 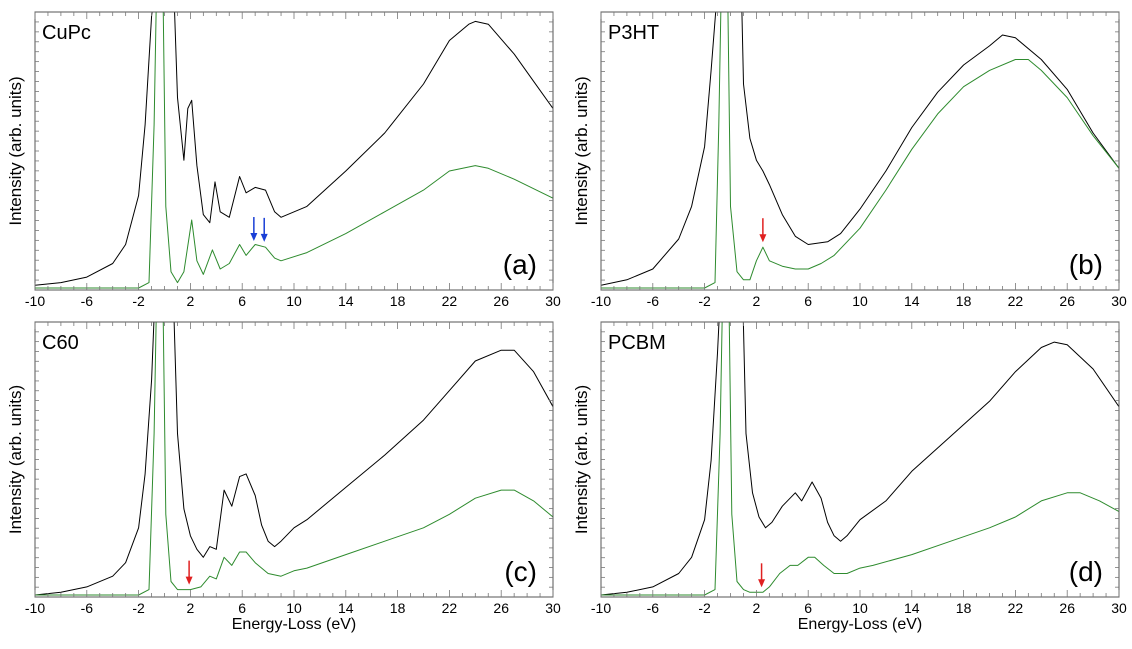 What do you see at coordinates (60, 343) in the screenshot?
I see `panel-title: C60` at bounding box center [60, 343].